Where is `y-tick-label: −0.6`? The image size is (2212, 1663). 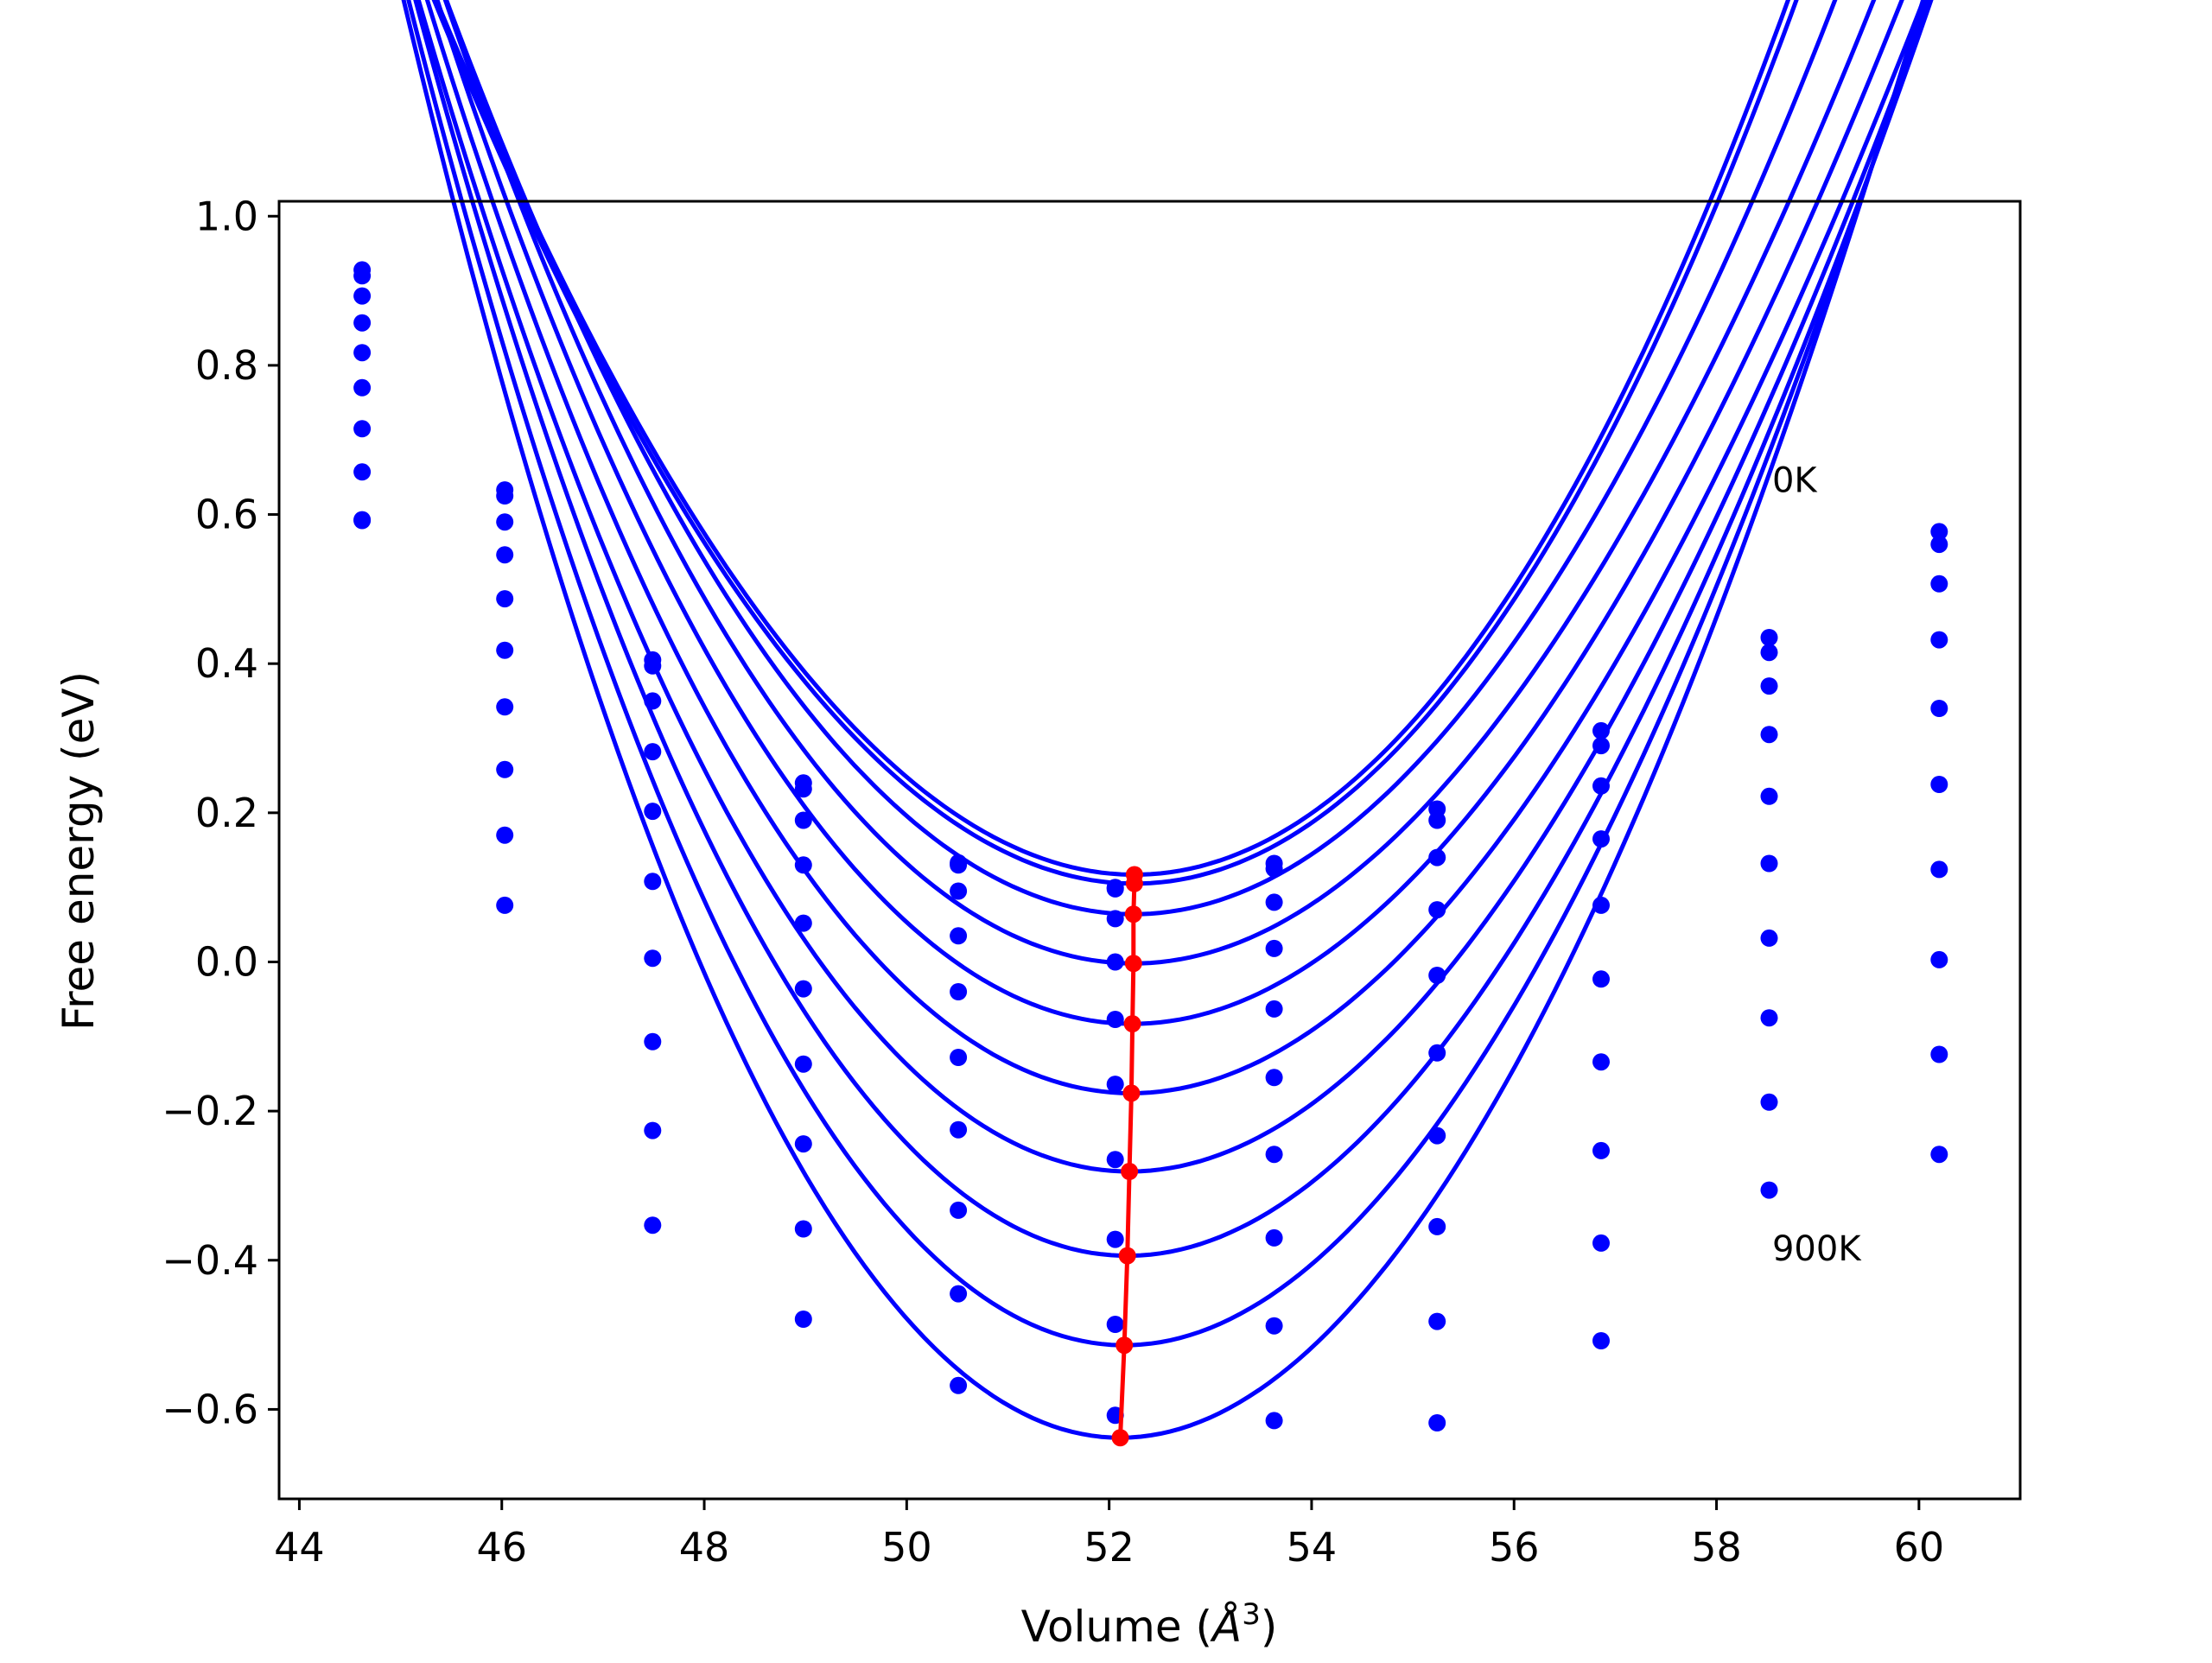
y-tick-label: −0.6 is located at coordinates (210, 1409).